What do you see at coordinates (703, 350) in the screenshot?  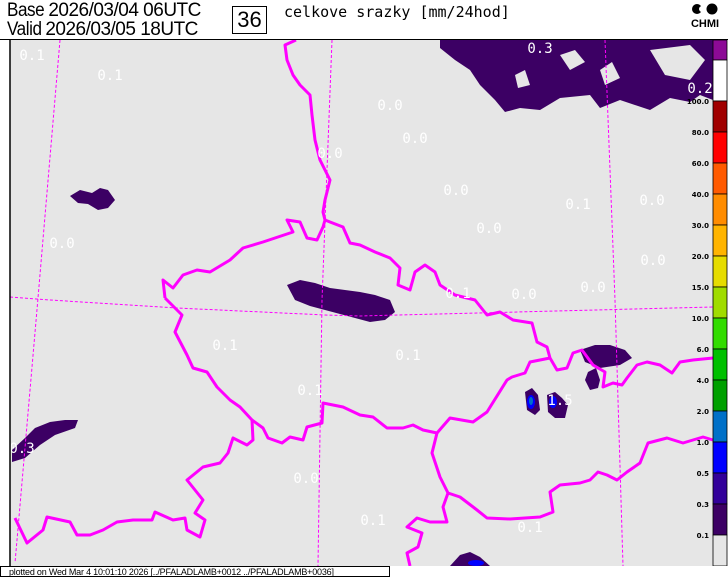 I see `legend-label: 6.0` at bounding box center [703, 350].